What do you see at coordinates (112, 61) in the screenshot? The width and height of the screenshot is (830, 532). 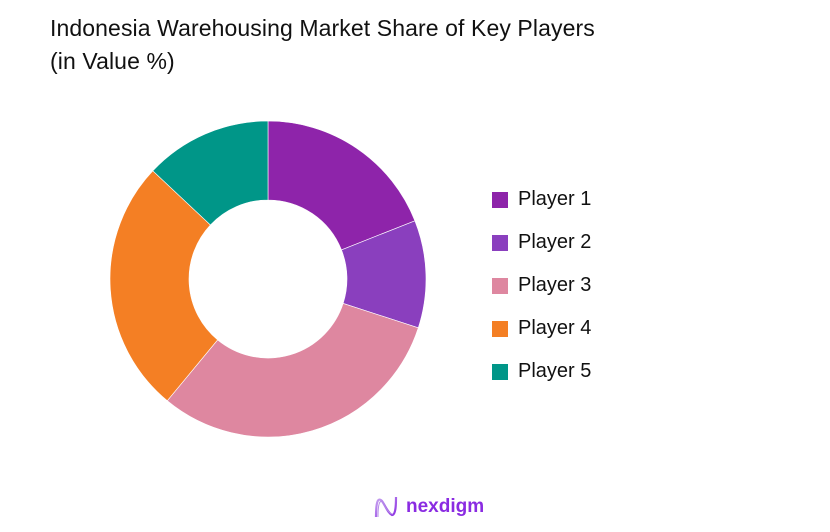 I see `chart-title-line-2: (in Value %)` at bounding box center [112, 61].